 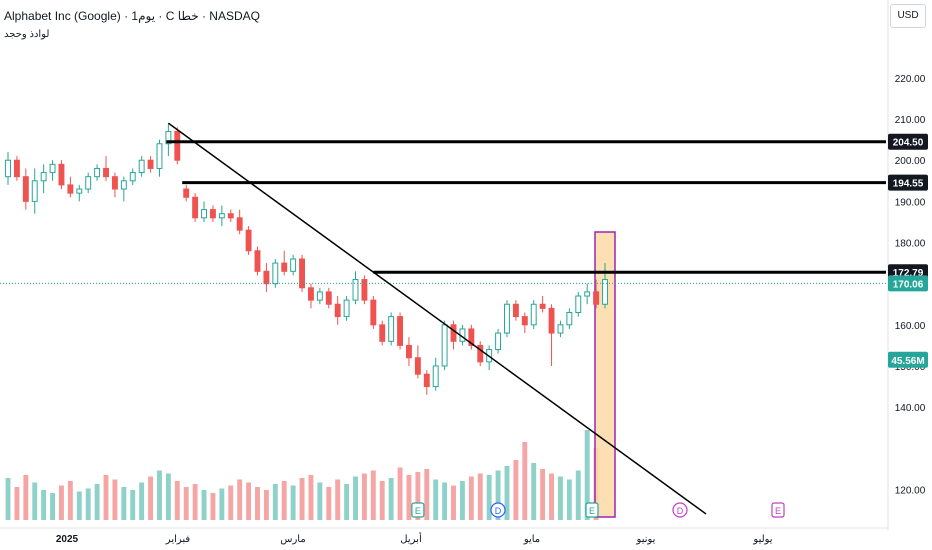 I want to click on y-tick-label: 210.00, so click(x=910, y=120).